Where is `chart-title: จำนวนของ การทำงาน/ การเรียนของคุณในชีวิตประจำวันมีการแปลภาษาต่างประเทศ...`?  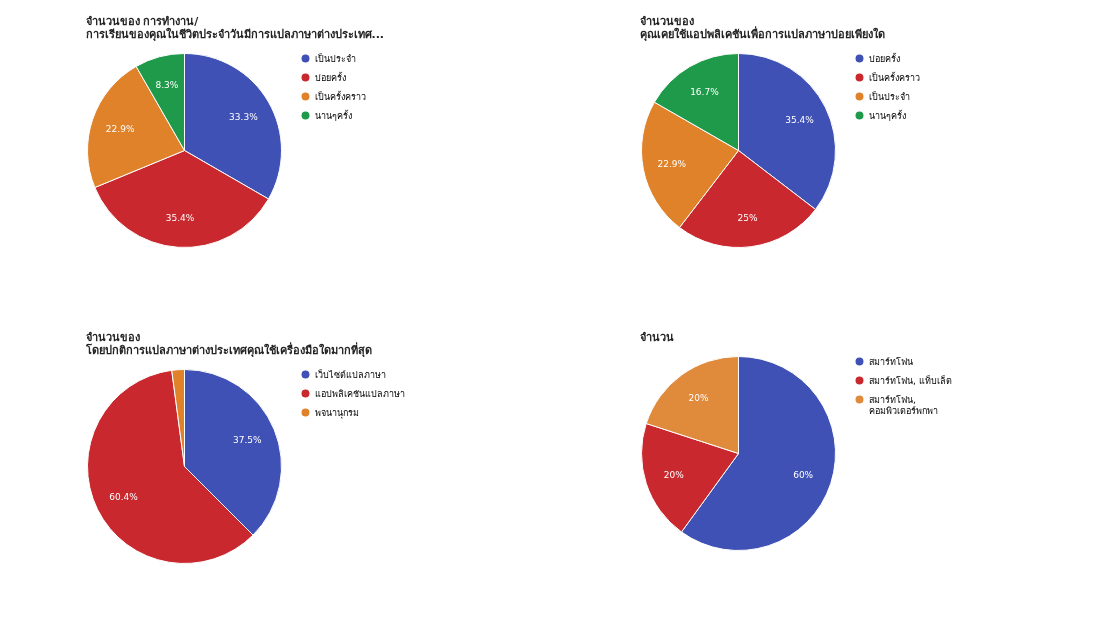
chart-title: จำนวนของ การทำงาน/ การเรียนของคุณในชีวิตประจำวันมีการแปลภาษาต่างประเทศ... is located at coordinates (235, 28).